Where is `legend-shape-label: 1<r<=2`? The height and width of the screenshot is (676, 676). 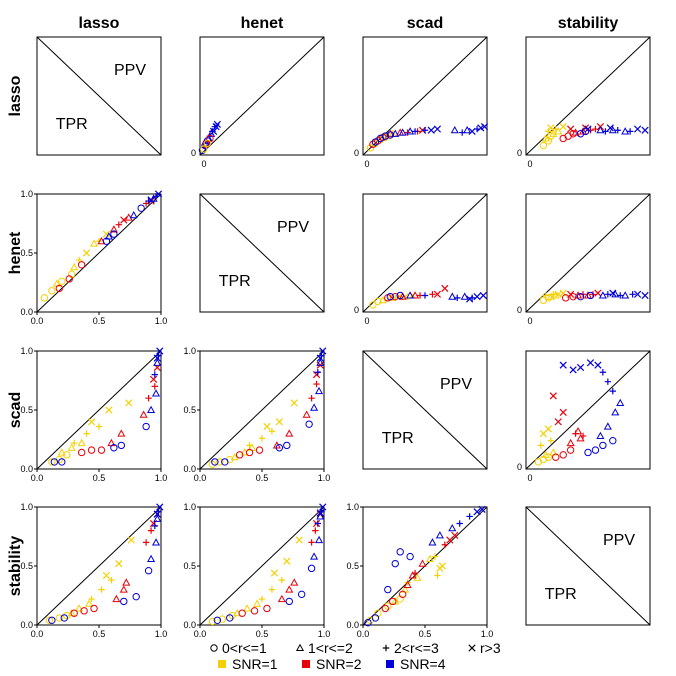
legend-shape-label: 1<r<=2 is located at coordinates (330, 648).